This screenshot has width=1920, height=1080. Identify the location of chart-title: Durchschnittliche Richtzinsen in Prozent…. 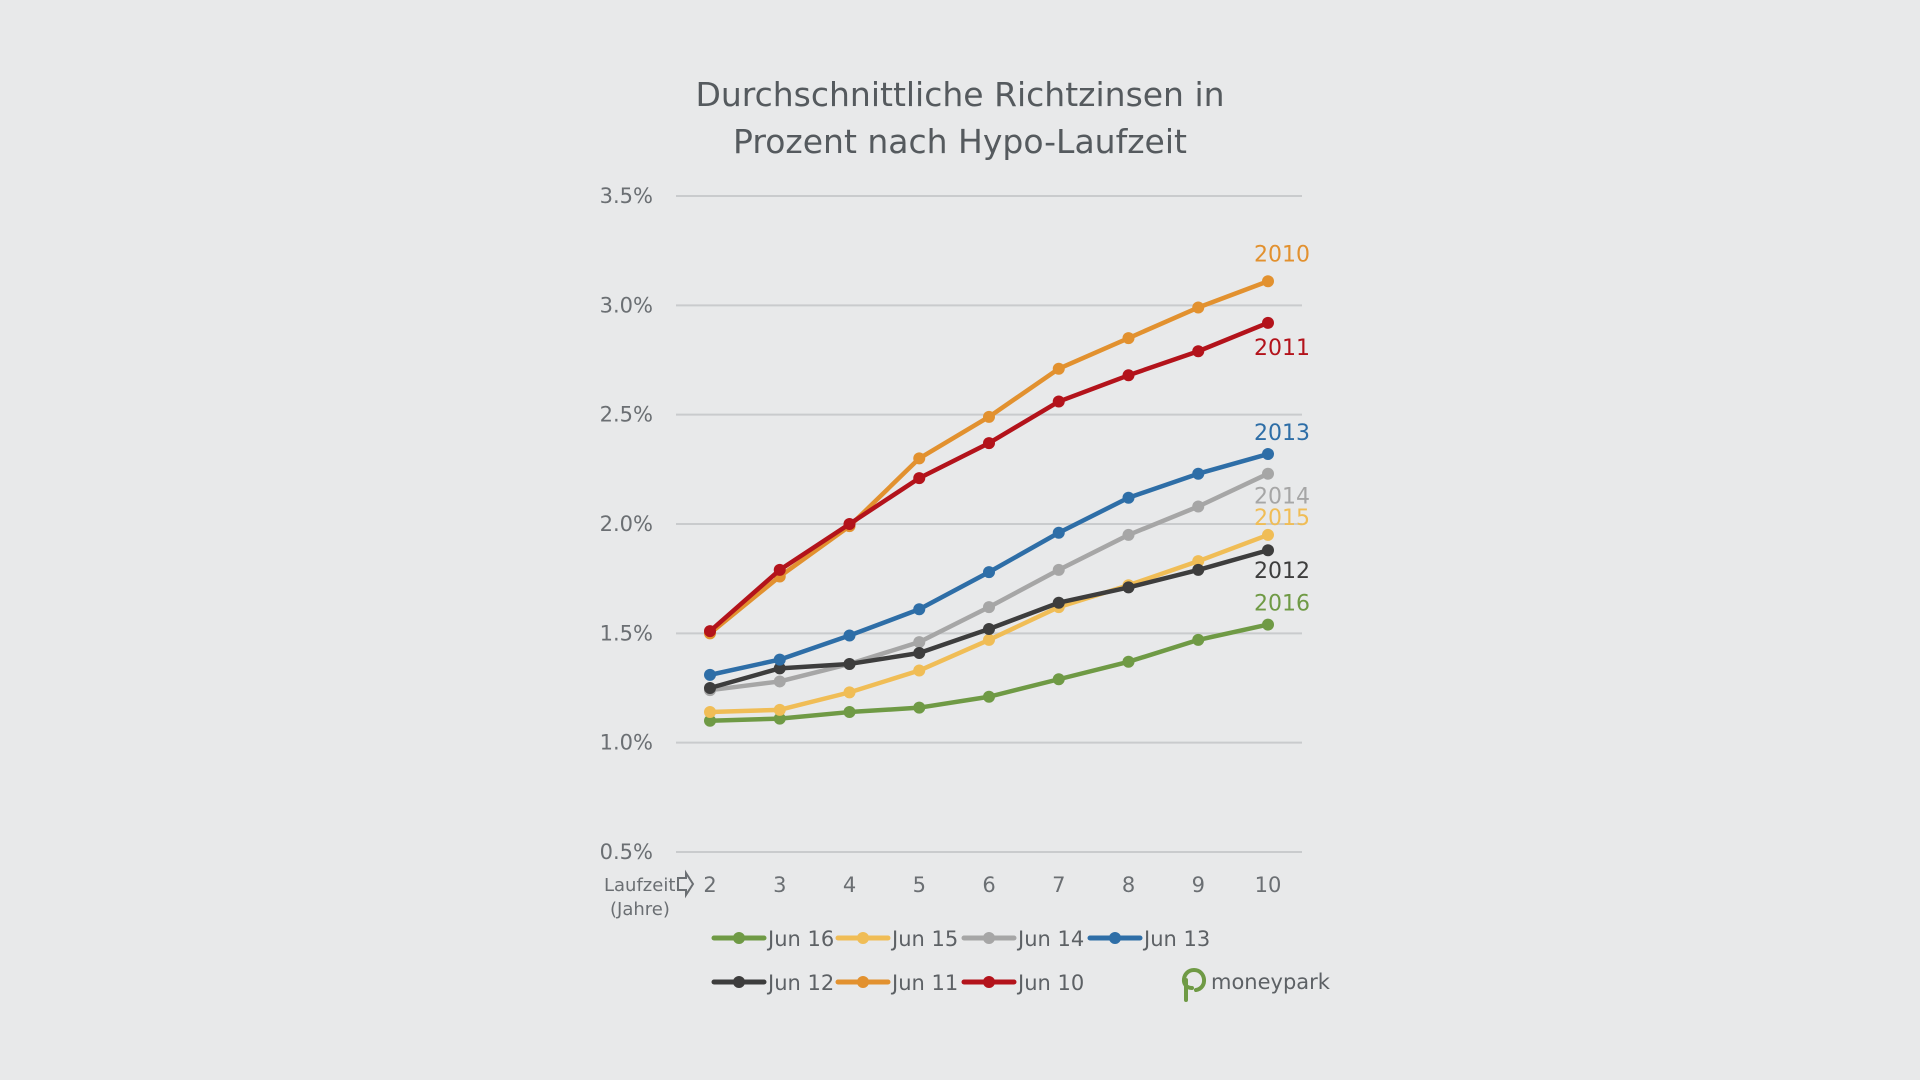
(959, 118).